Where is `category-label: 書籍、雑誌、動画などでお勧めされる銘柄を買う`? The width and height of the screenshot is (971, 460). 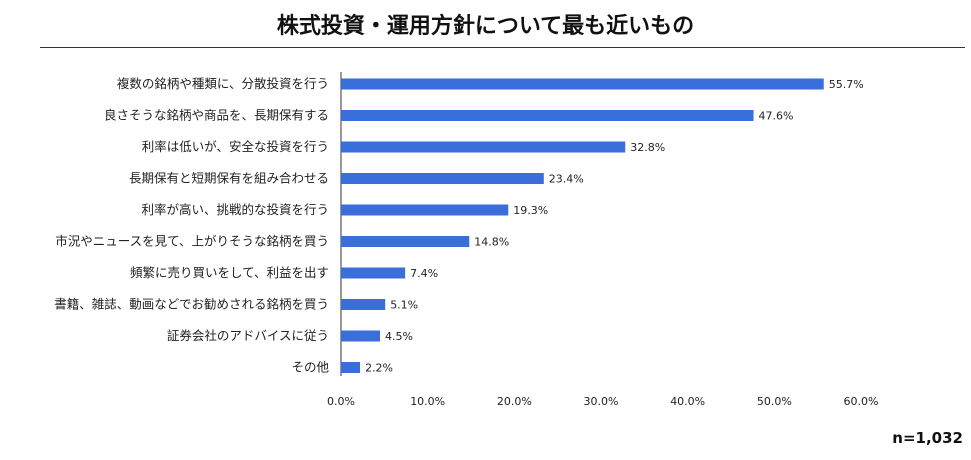 category-label: 書籍、雑誌、動画などでお勧めされる銘柄を買う is located at coordinates (191, 304).